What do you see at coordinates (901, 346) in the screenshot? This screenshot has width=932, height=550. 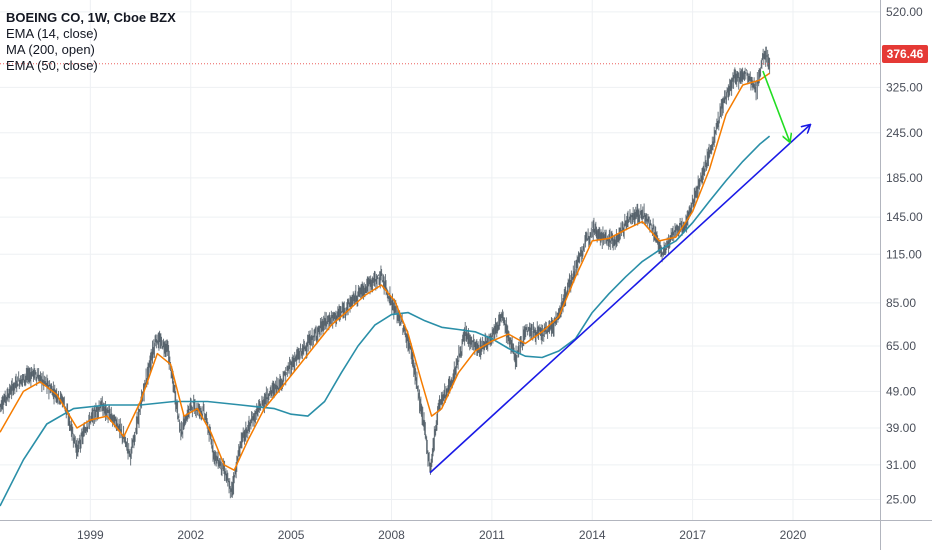 I see `y-tick-label: 65.00` at bounding box center [901, 346].